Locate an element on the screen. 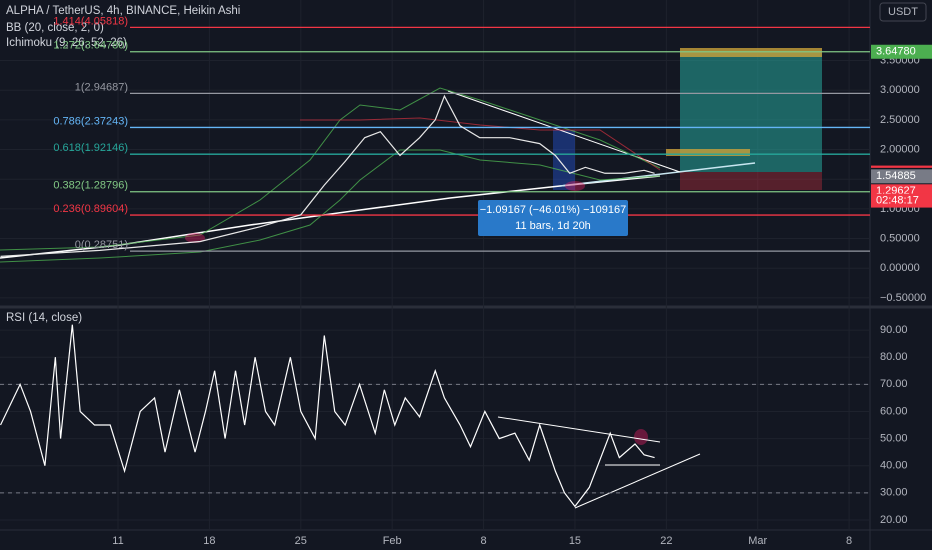  entry-bar is located at coordinates (708, 152).